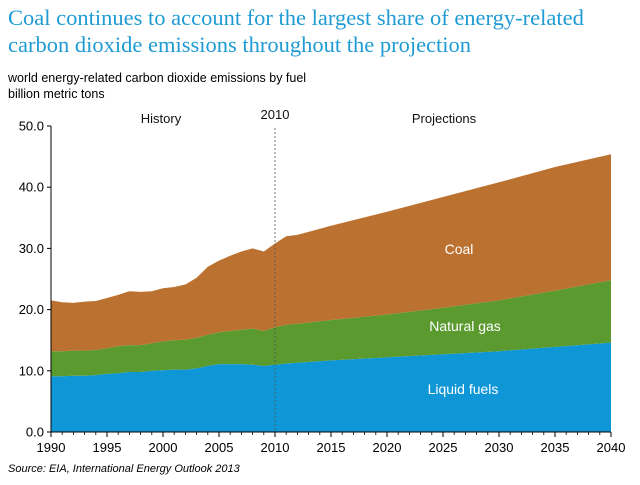 The image size is (640, 485). What do you see at coordinates (35, 432) in the screenshot?
I see `y-tick-label: 0.0` at bounding box center [35, 432].